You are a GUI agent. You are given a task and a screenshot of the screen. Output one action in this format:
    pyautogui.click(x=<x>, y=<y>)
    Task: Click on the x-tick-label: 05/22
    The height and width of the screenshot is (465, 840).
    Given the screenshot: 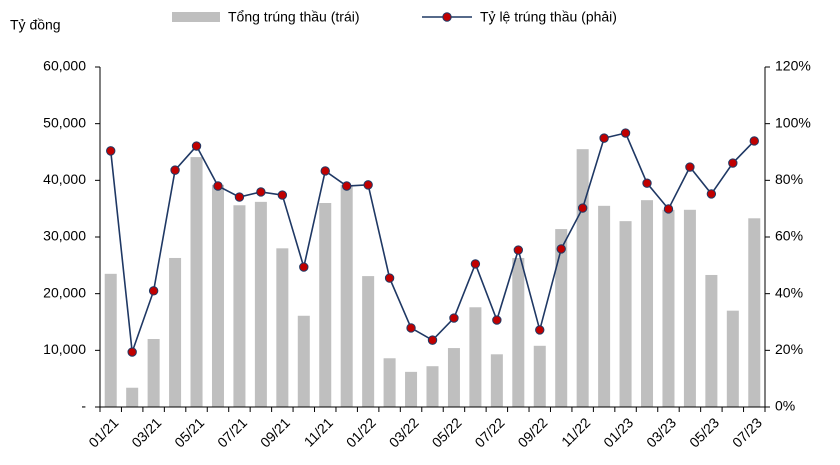 What is the action you would take?
    pyautogui.click(x=447, y=432)
    